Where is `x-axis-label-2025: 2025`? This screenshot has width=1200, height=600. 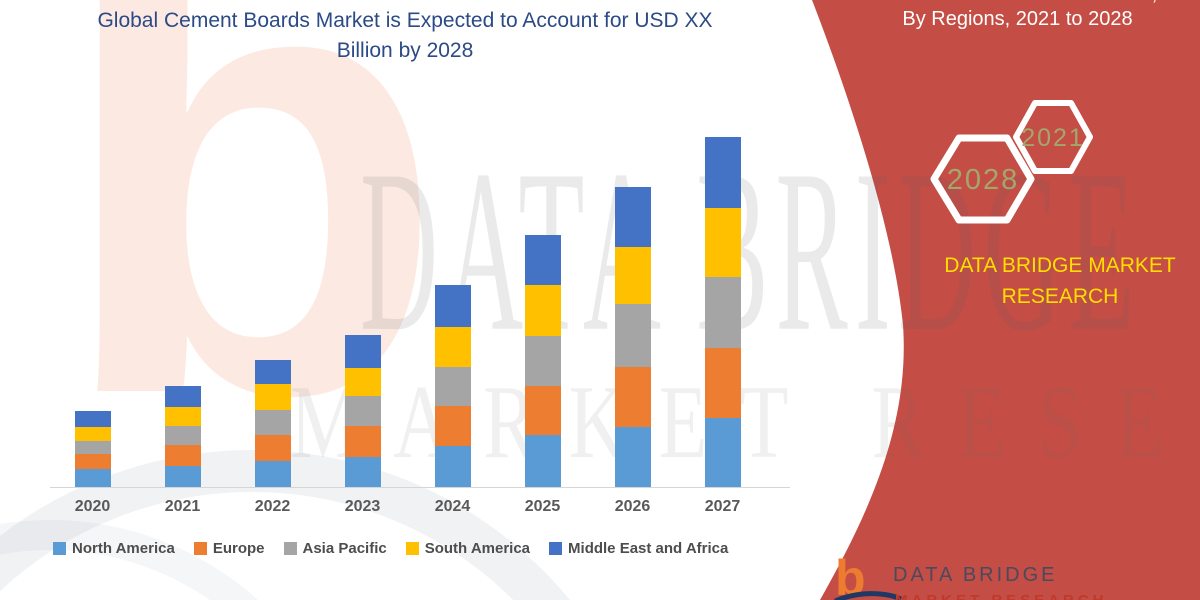
x-axis-label-2025: 2025 is located at coordinates (542, 506).